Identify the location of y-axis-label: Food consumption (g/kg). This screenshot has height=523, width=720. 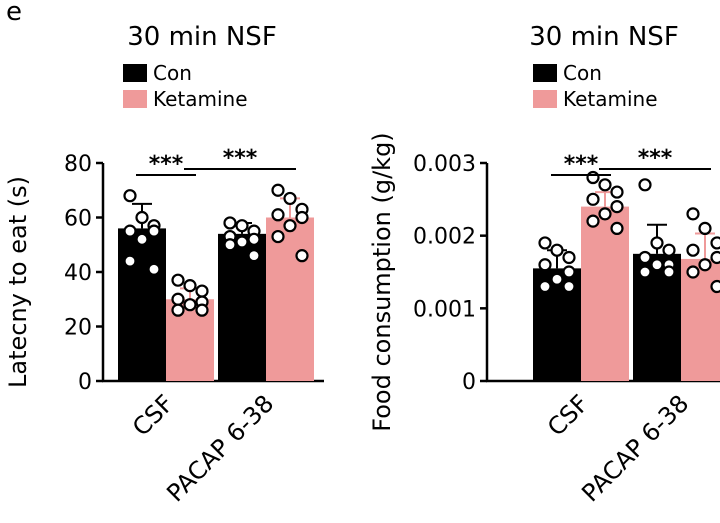
(382, 281).